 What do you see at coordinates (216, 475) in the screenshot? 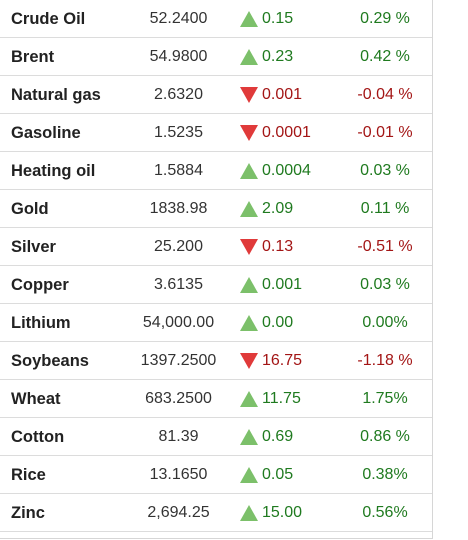
I see `table-row: Rice 13.1650 0.05 0.38%` at bounding box center [216, 475].